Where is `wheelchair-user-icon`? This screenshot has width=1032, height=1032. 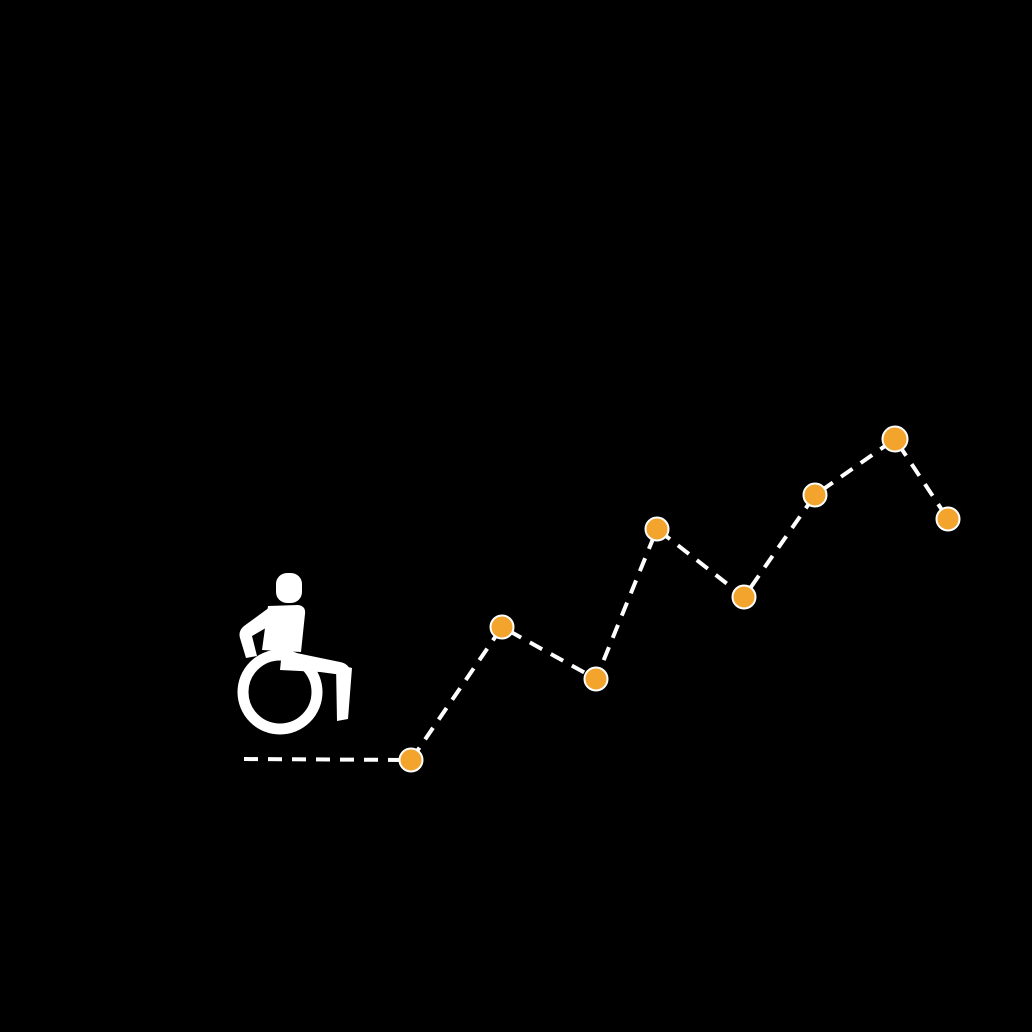 wheelchair-user-icon is located at coordinates (294, 654).